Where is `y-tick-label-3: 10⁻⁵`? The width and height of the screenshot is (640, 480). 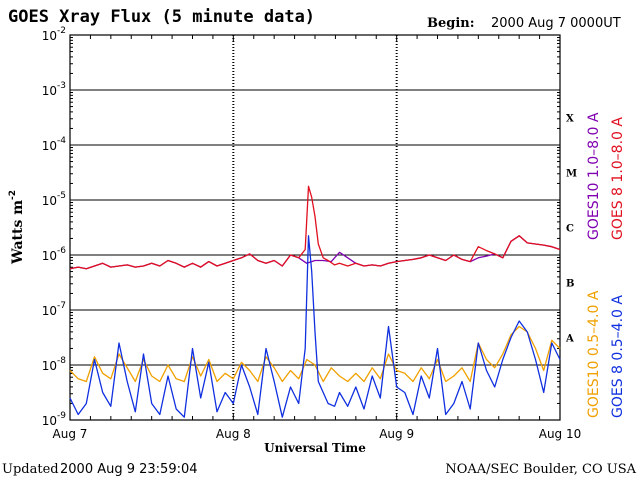 y-tick-label-3: 10⁻⁵ is located at coordinates (54, 199).